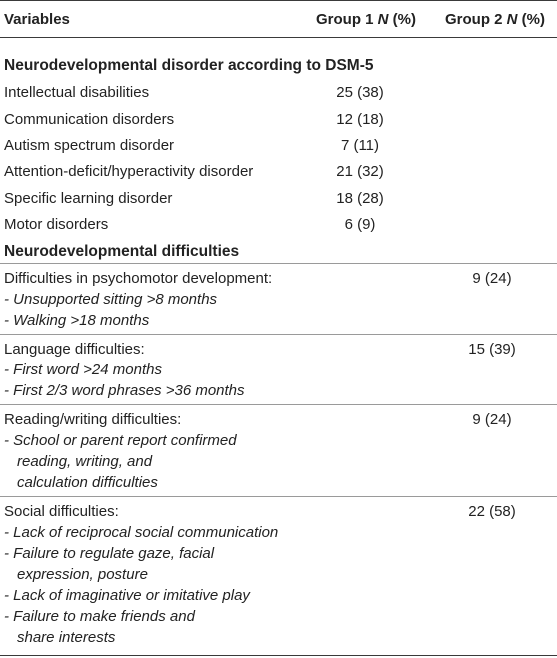 The width and height of the screenshot is (557, 658). I want to click on group-item: - Lack of imaginative or imitative play, so click(127, 595).